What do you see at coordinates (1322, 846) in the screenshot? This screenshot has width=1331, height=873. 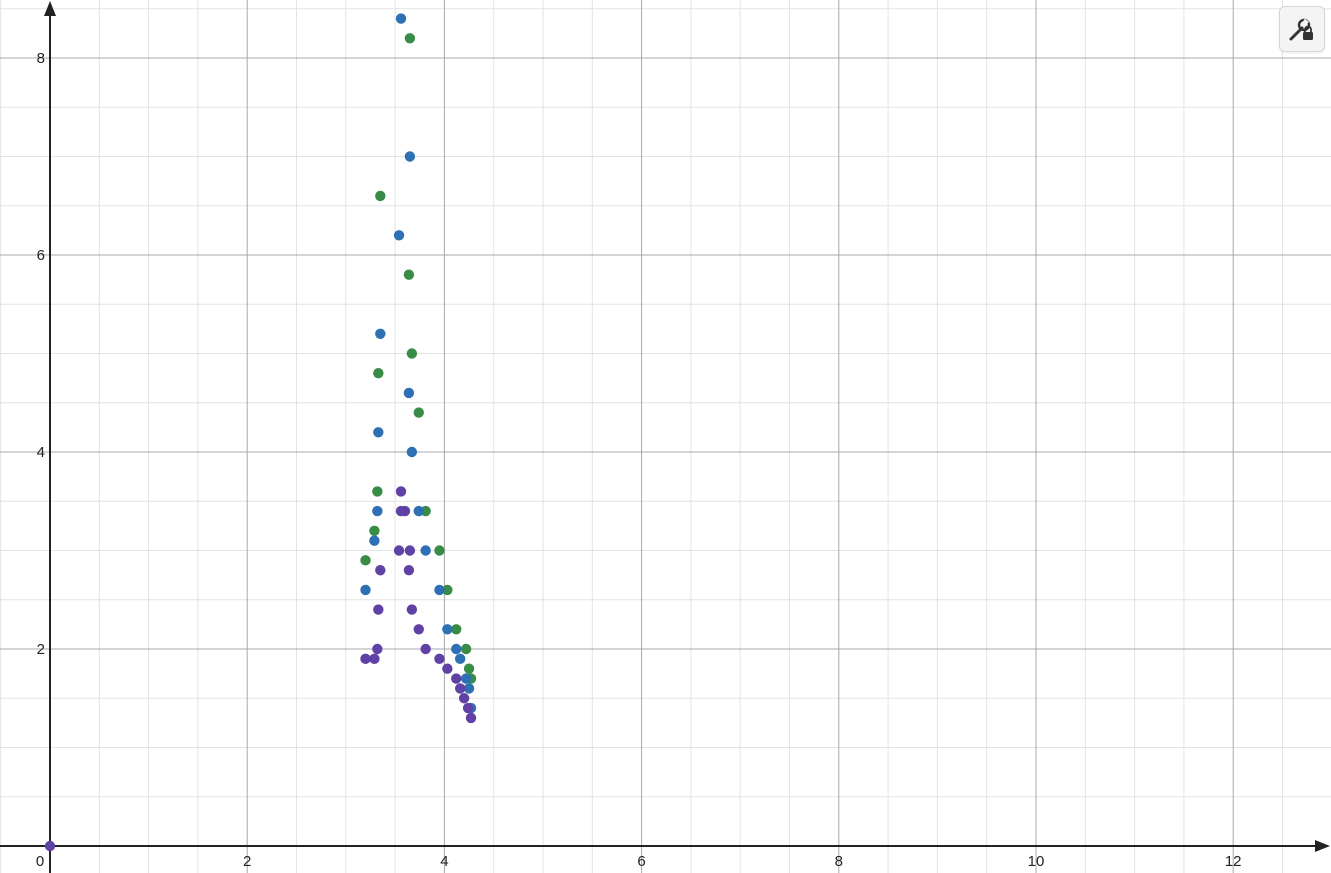 I see `x-axis-arrow` at bounding box center [1322, 846].